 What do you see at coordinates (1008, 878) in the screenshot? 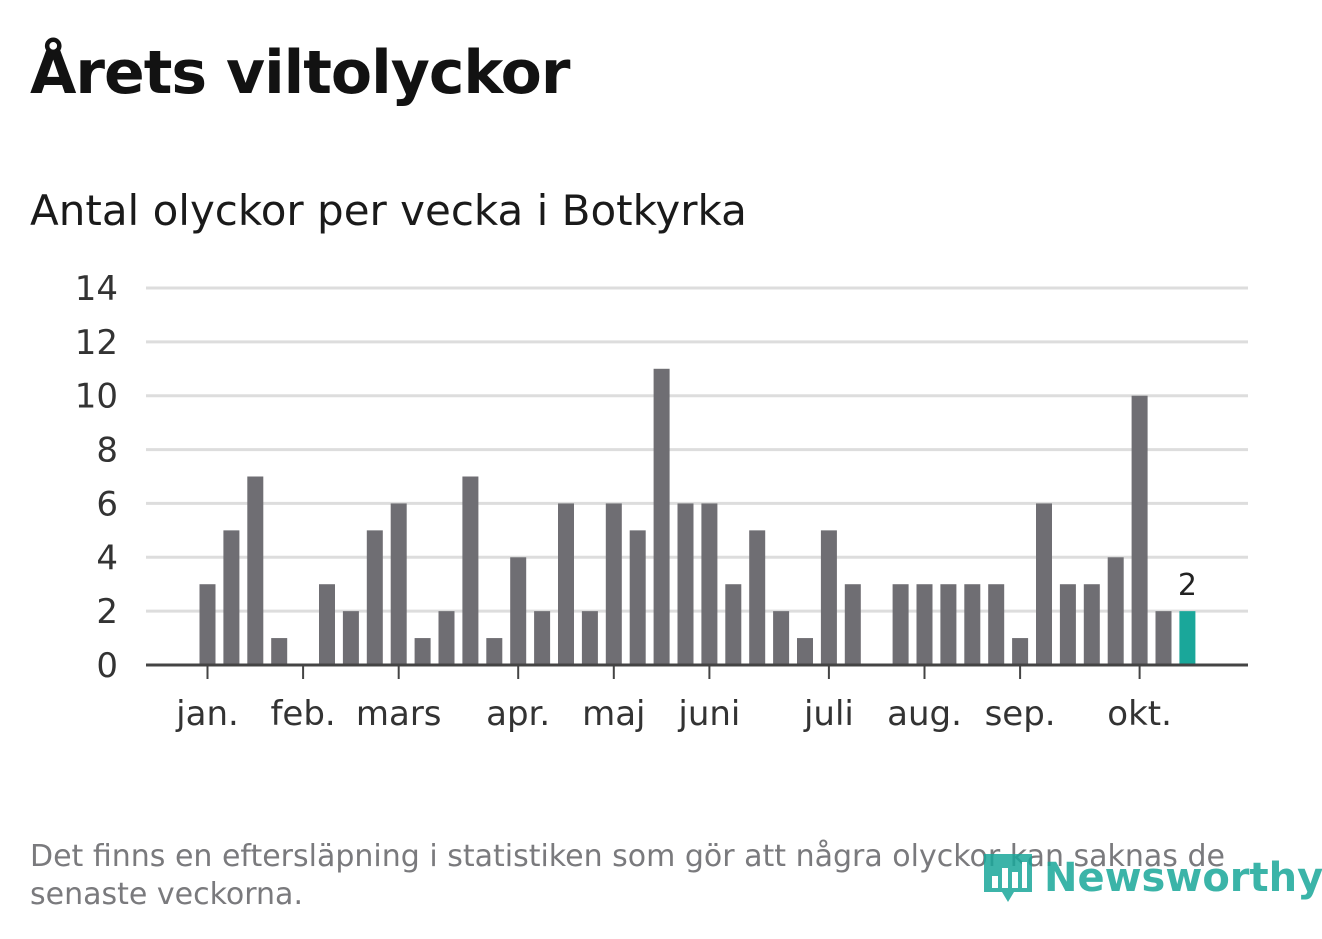
I see `bar-chart-speech-icon` at bounding box center [1008, 878].